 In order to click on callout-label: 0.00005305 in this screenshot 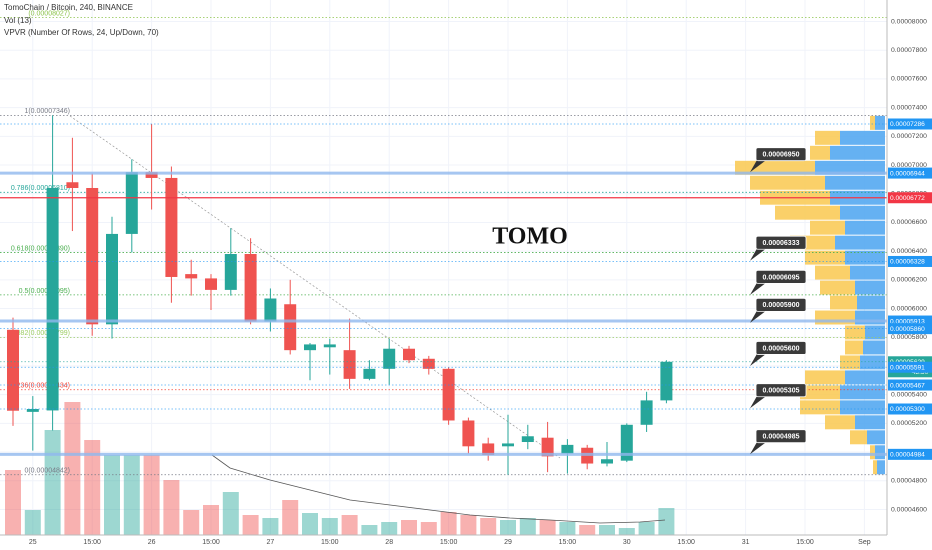, I will do `click(781, 391)`.